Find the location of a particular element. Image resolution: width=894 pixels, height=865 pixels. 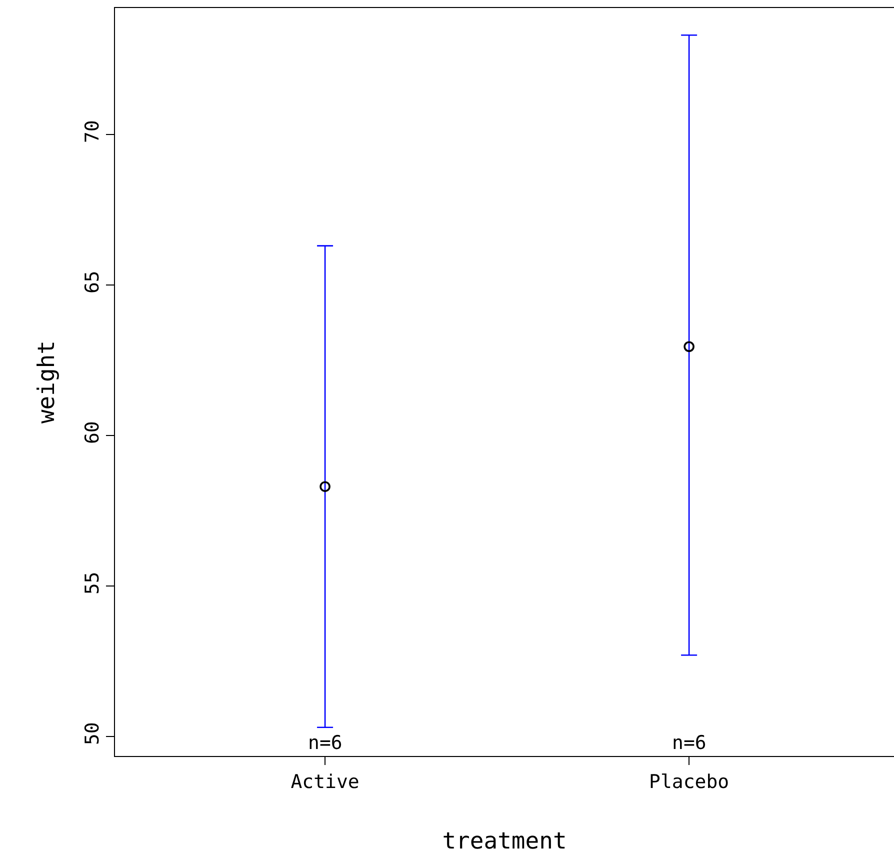

y-tick-label: 70 is located at coordinates (92, 132).